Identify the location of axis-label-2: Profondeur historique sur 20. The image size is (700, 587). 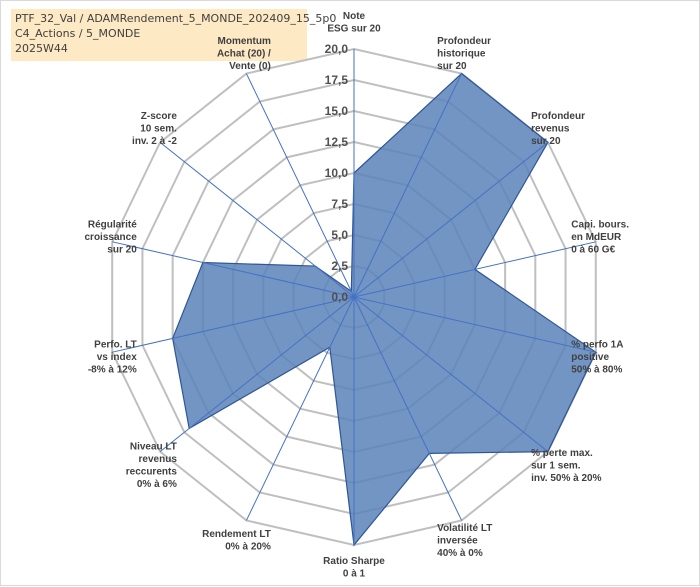
(464, 54).